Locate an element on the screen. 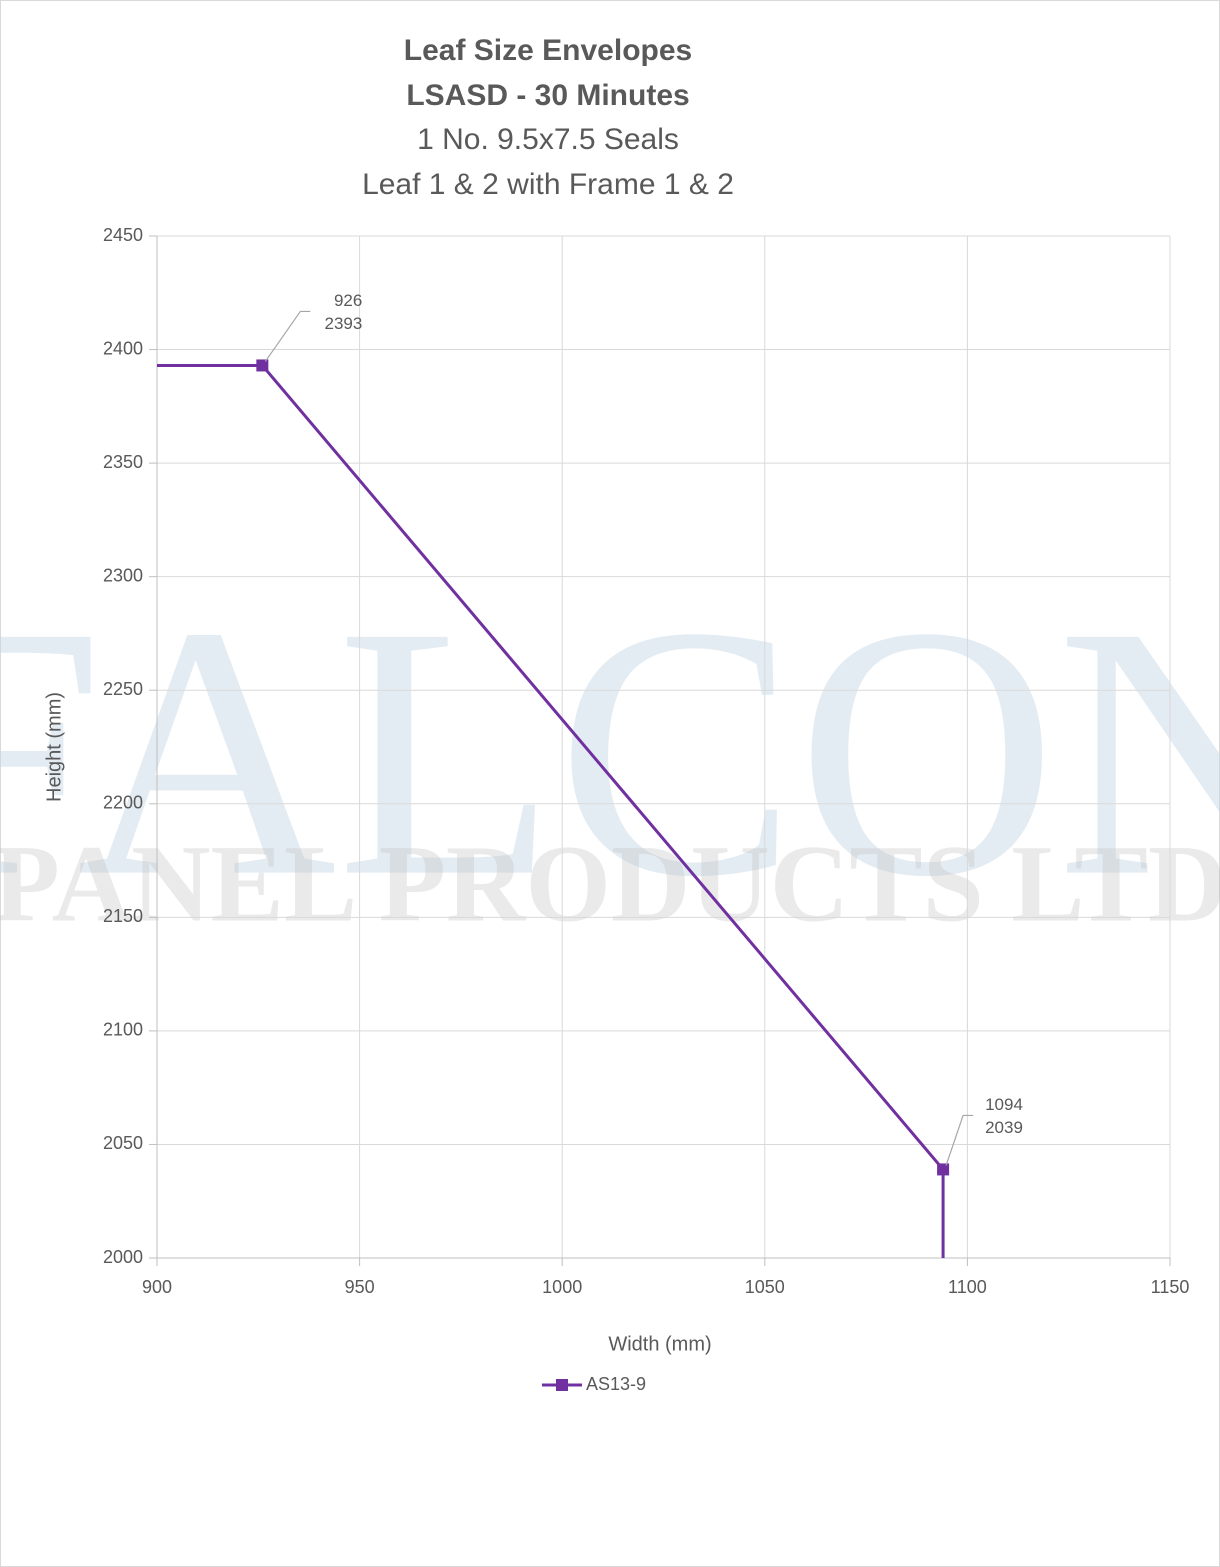 Image resolution: width=1220 pixels, height=1567 pixels. y-tick-label: 2000 is located at coordinates (123, 1257).